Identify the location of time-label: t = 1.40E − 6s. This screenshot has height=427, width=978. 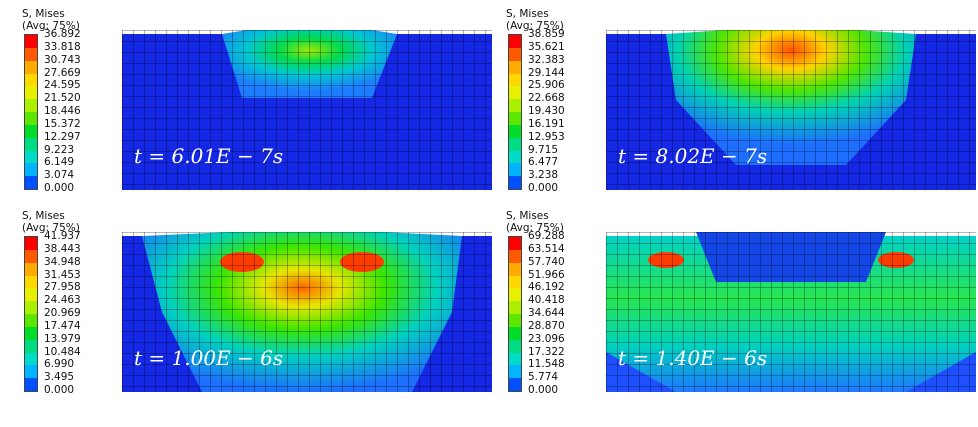
(693, 358).